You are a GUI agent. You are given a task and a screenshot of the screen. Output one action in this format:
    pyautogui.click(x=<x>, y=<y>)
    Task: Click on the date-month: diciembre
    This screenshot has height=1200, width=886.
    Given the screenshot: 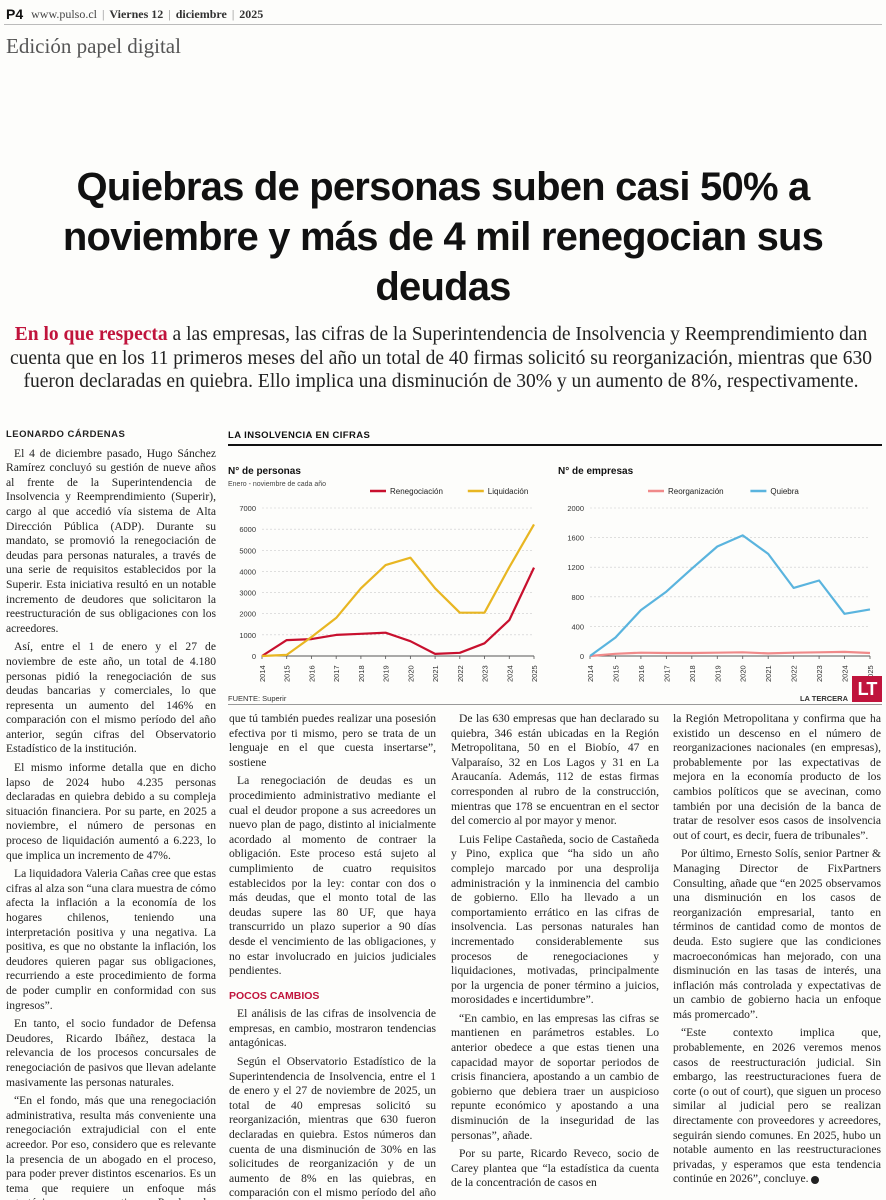 What is the action you would take?
    pyautogui.click(x=201, y=13)
    